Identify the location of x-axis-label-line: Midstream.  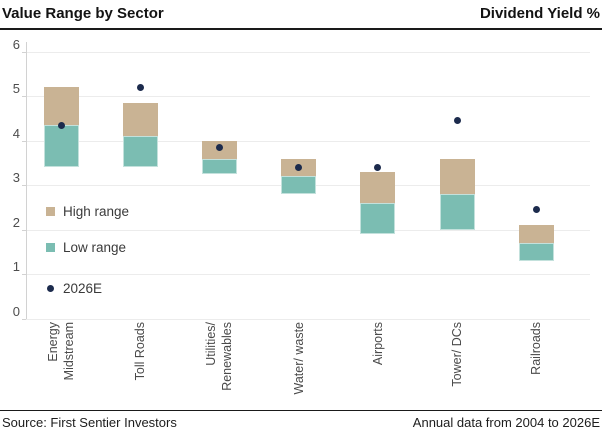
(69, 351).